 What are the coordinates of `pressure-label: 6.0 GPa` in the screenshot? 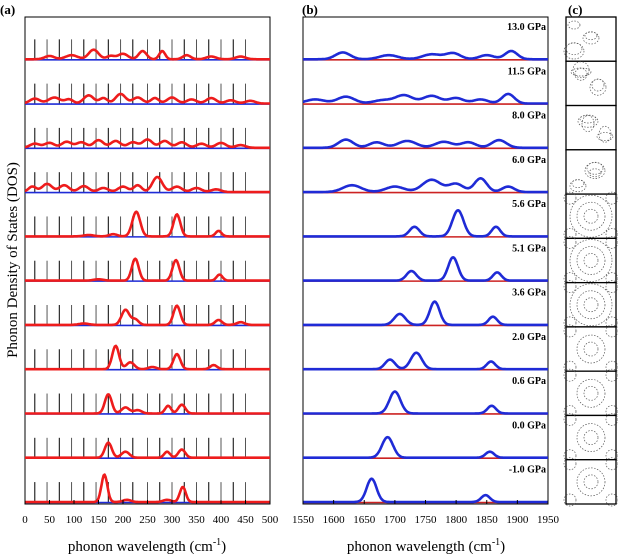 It's located at (529, 160).